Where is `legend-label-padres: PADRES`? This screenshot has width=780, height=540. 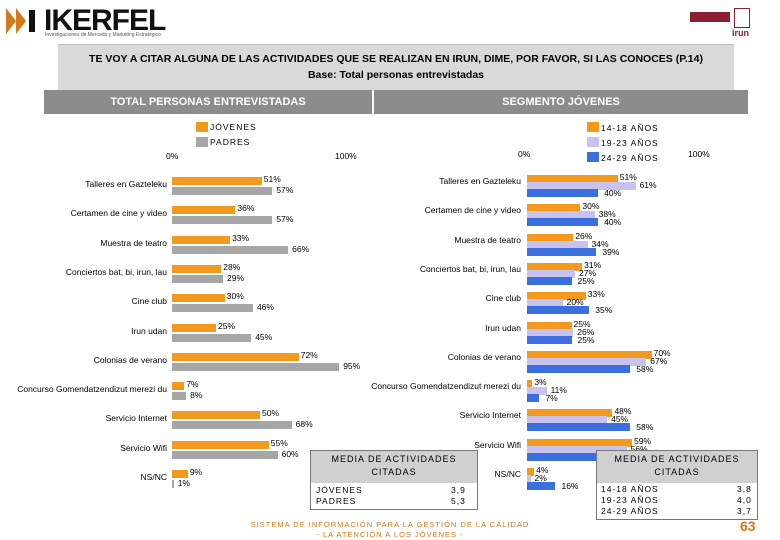 legend-label-padres: PADRES is located at coordinates (230, 142).